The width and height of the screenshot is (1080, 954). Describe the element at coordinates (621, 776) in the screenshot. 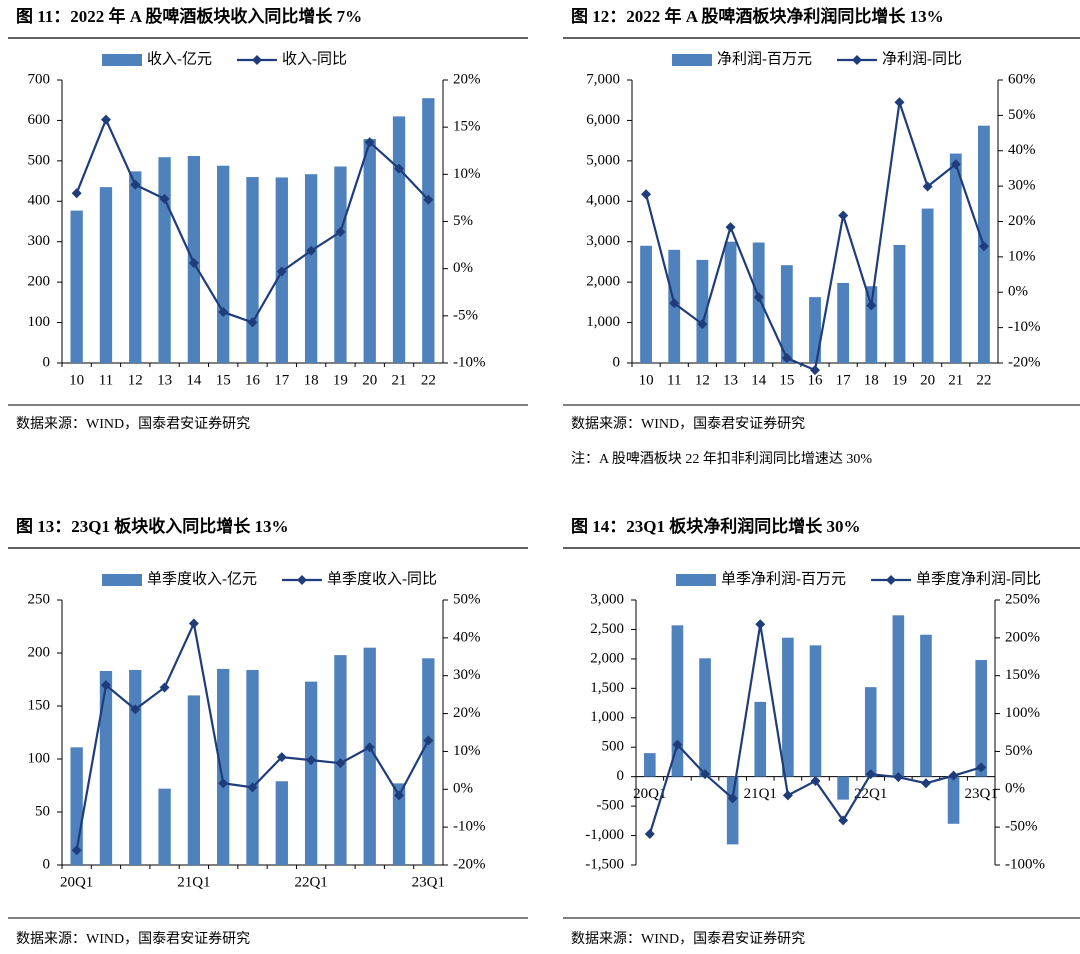

I see `y-tick-label: 0` at that location.